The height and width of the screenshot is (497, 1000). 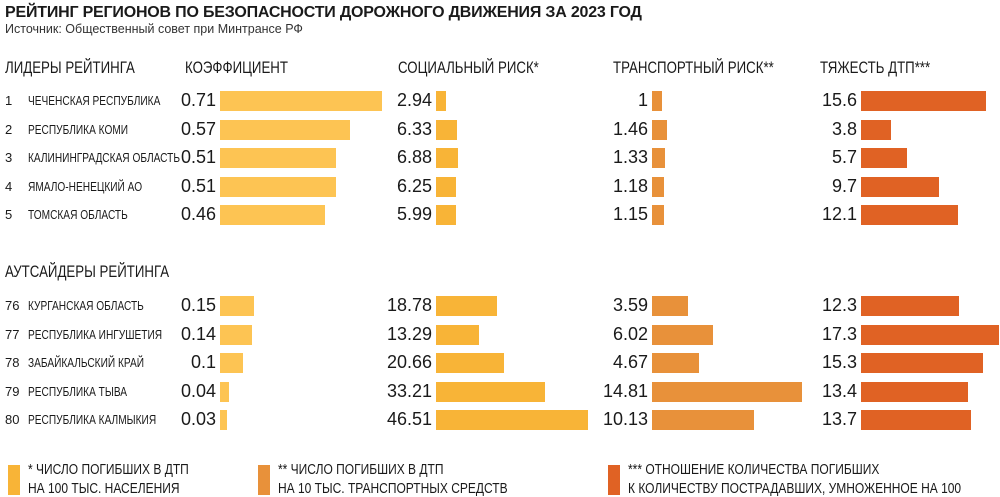 I want to click on social-value: 6.25, so click(x=414, y=185).